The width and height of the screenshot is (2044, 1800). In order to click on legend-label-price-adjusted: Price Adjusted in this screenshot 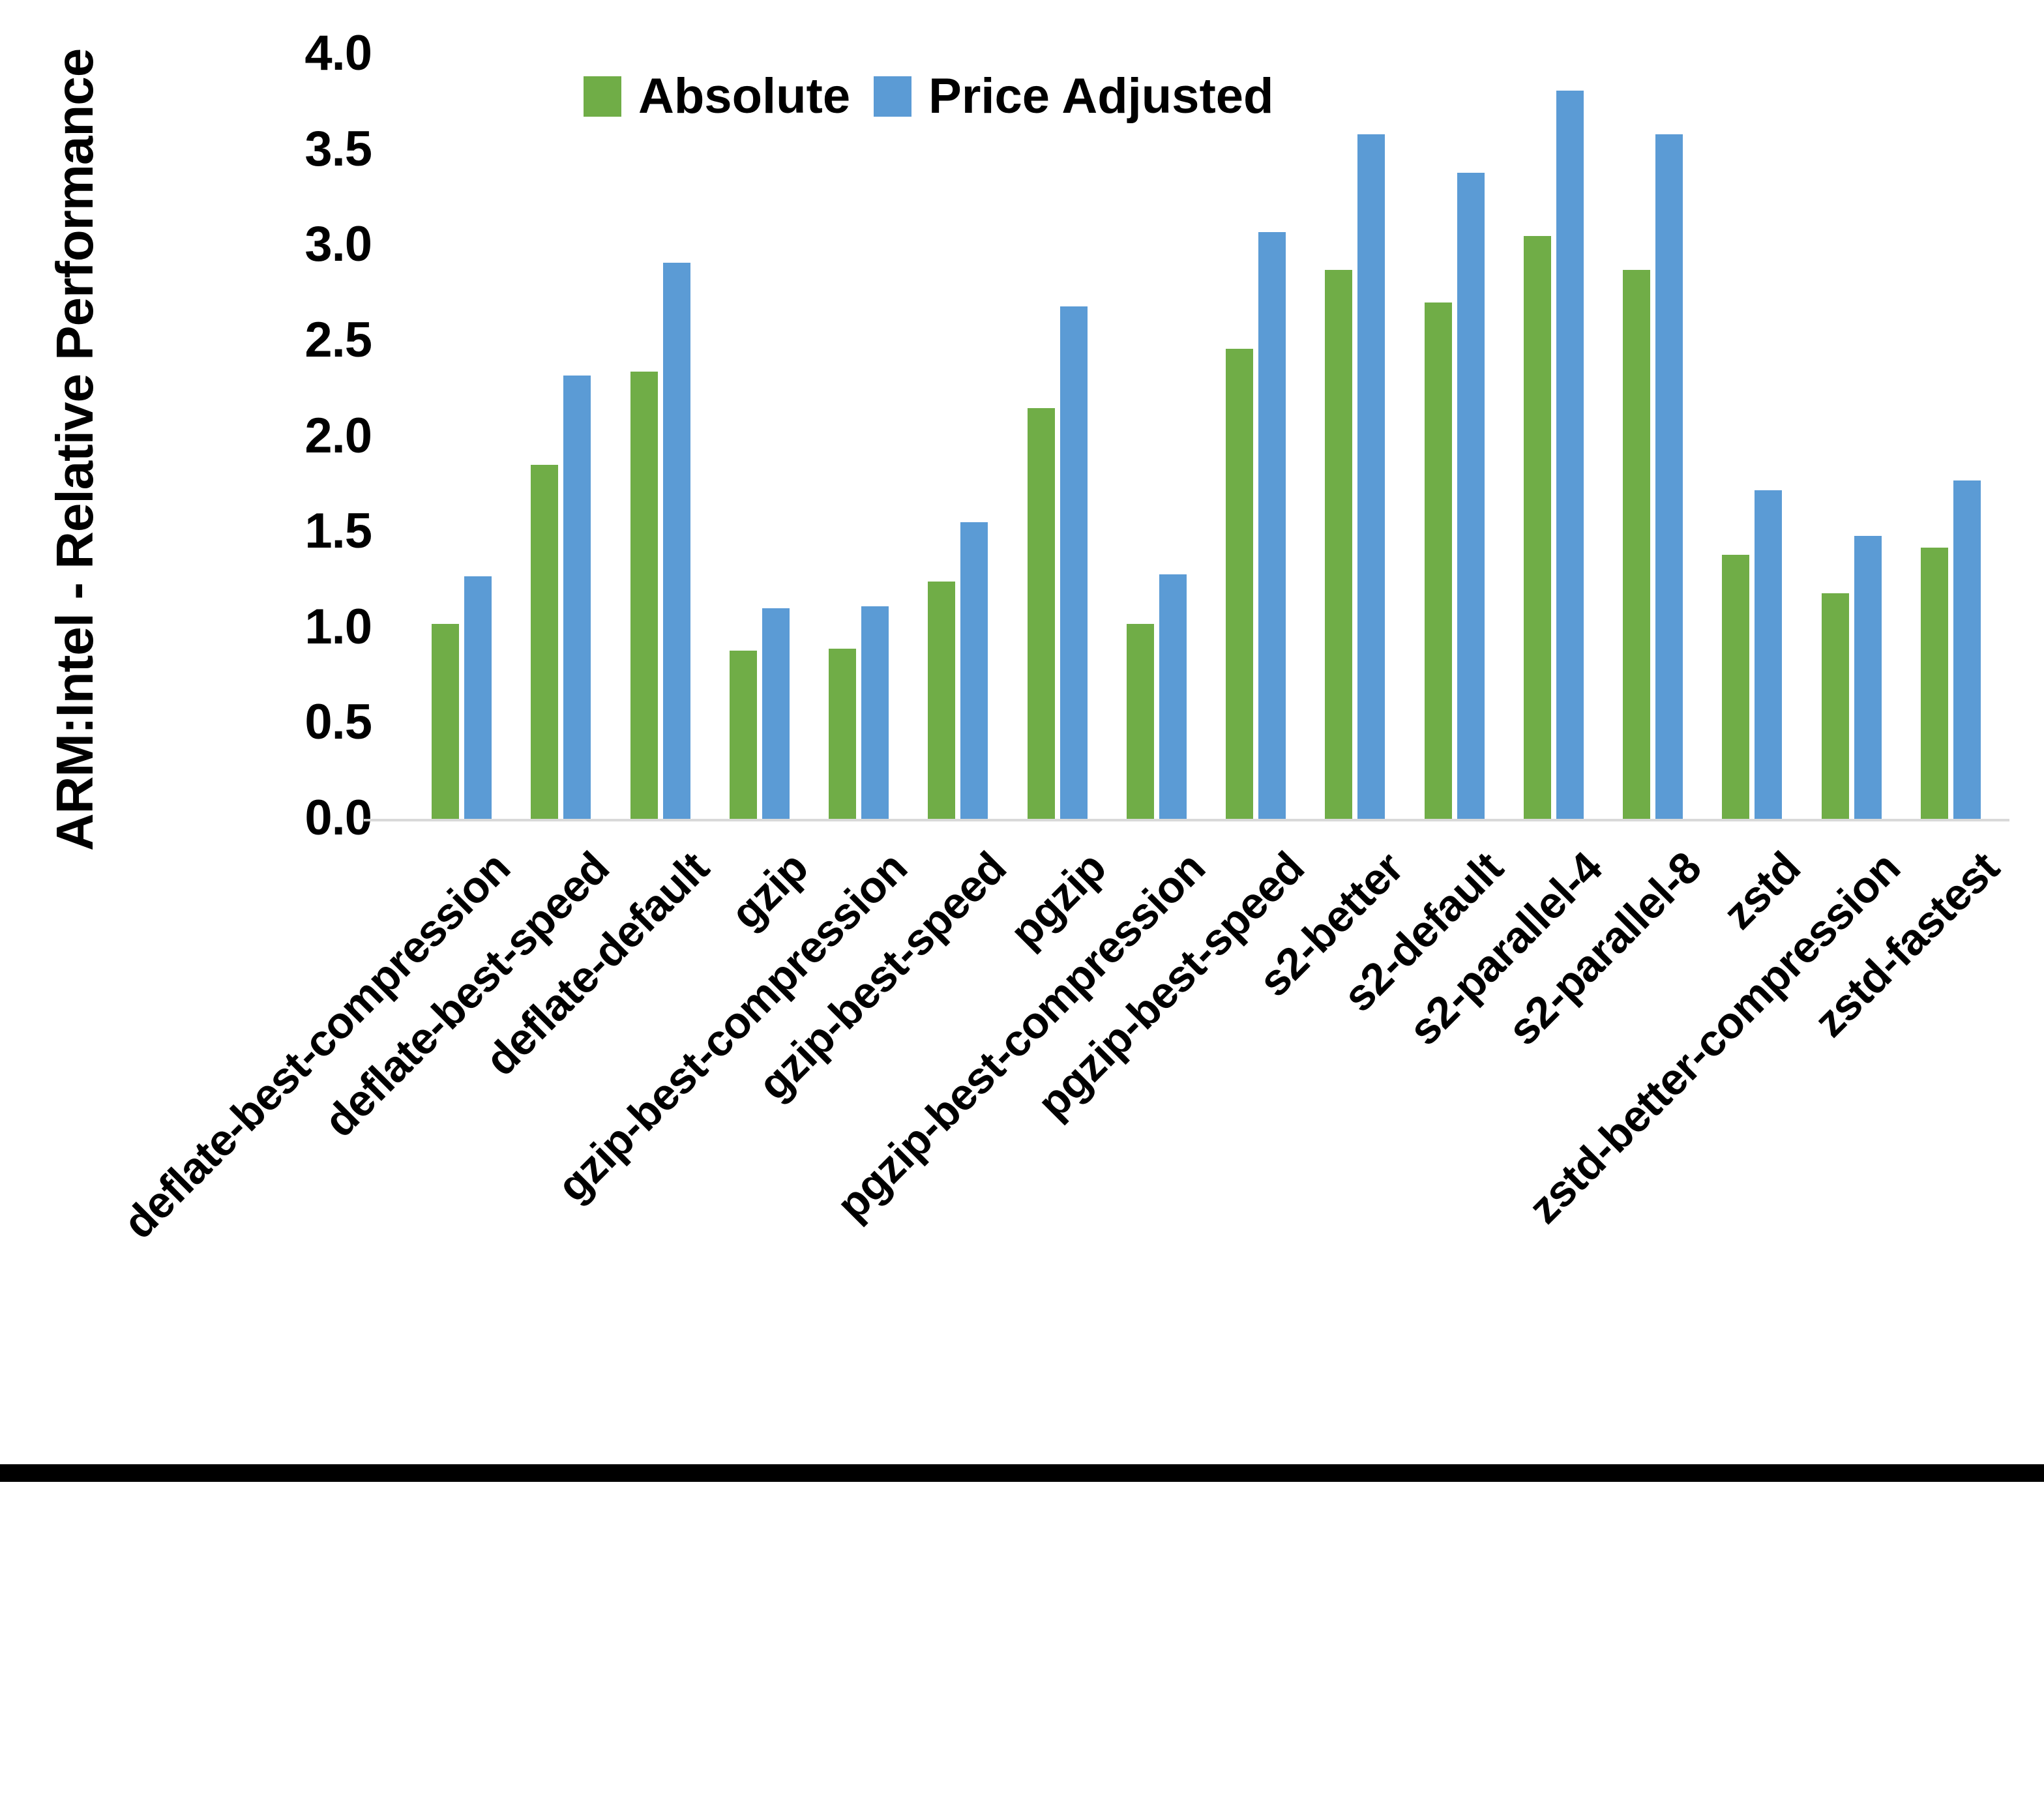, I will do `click(1101, 96)`.